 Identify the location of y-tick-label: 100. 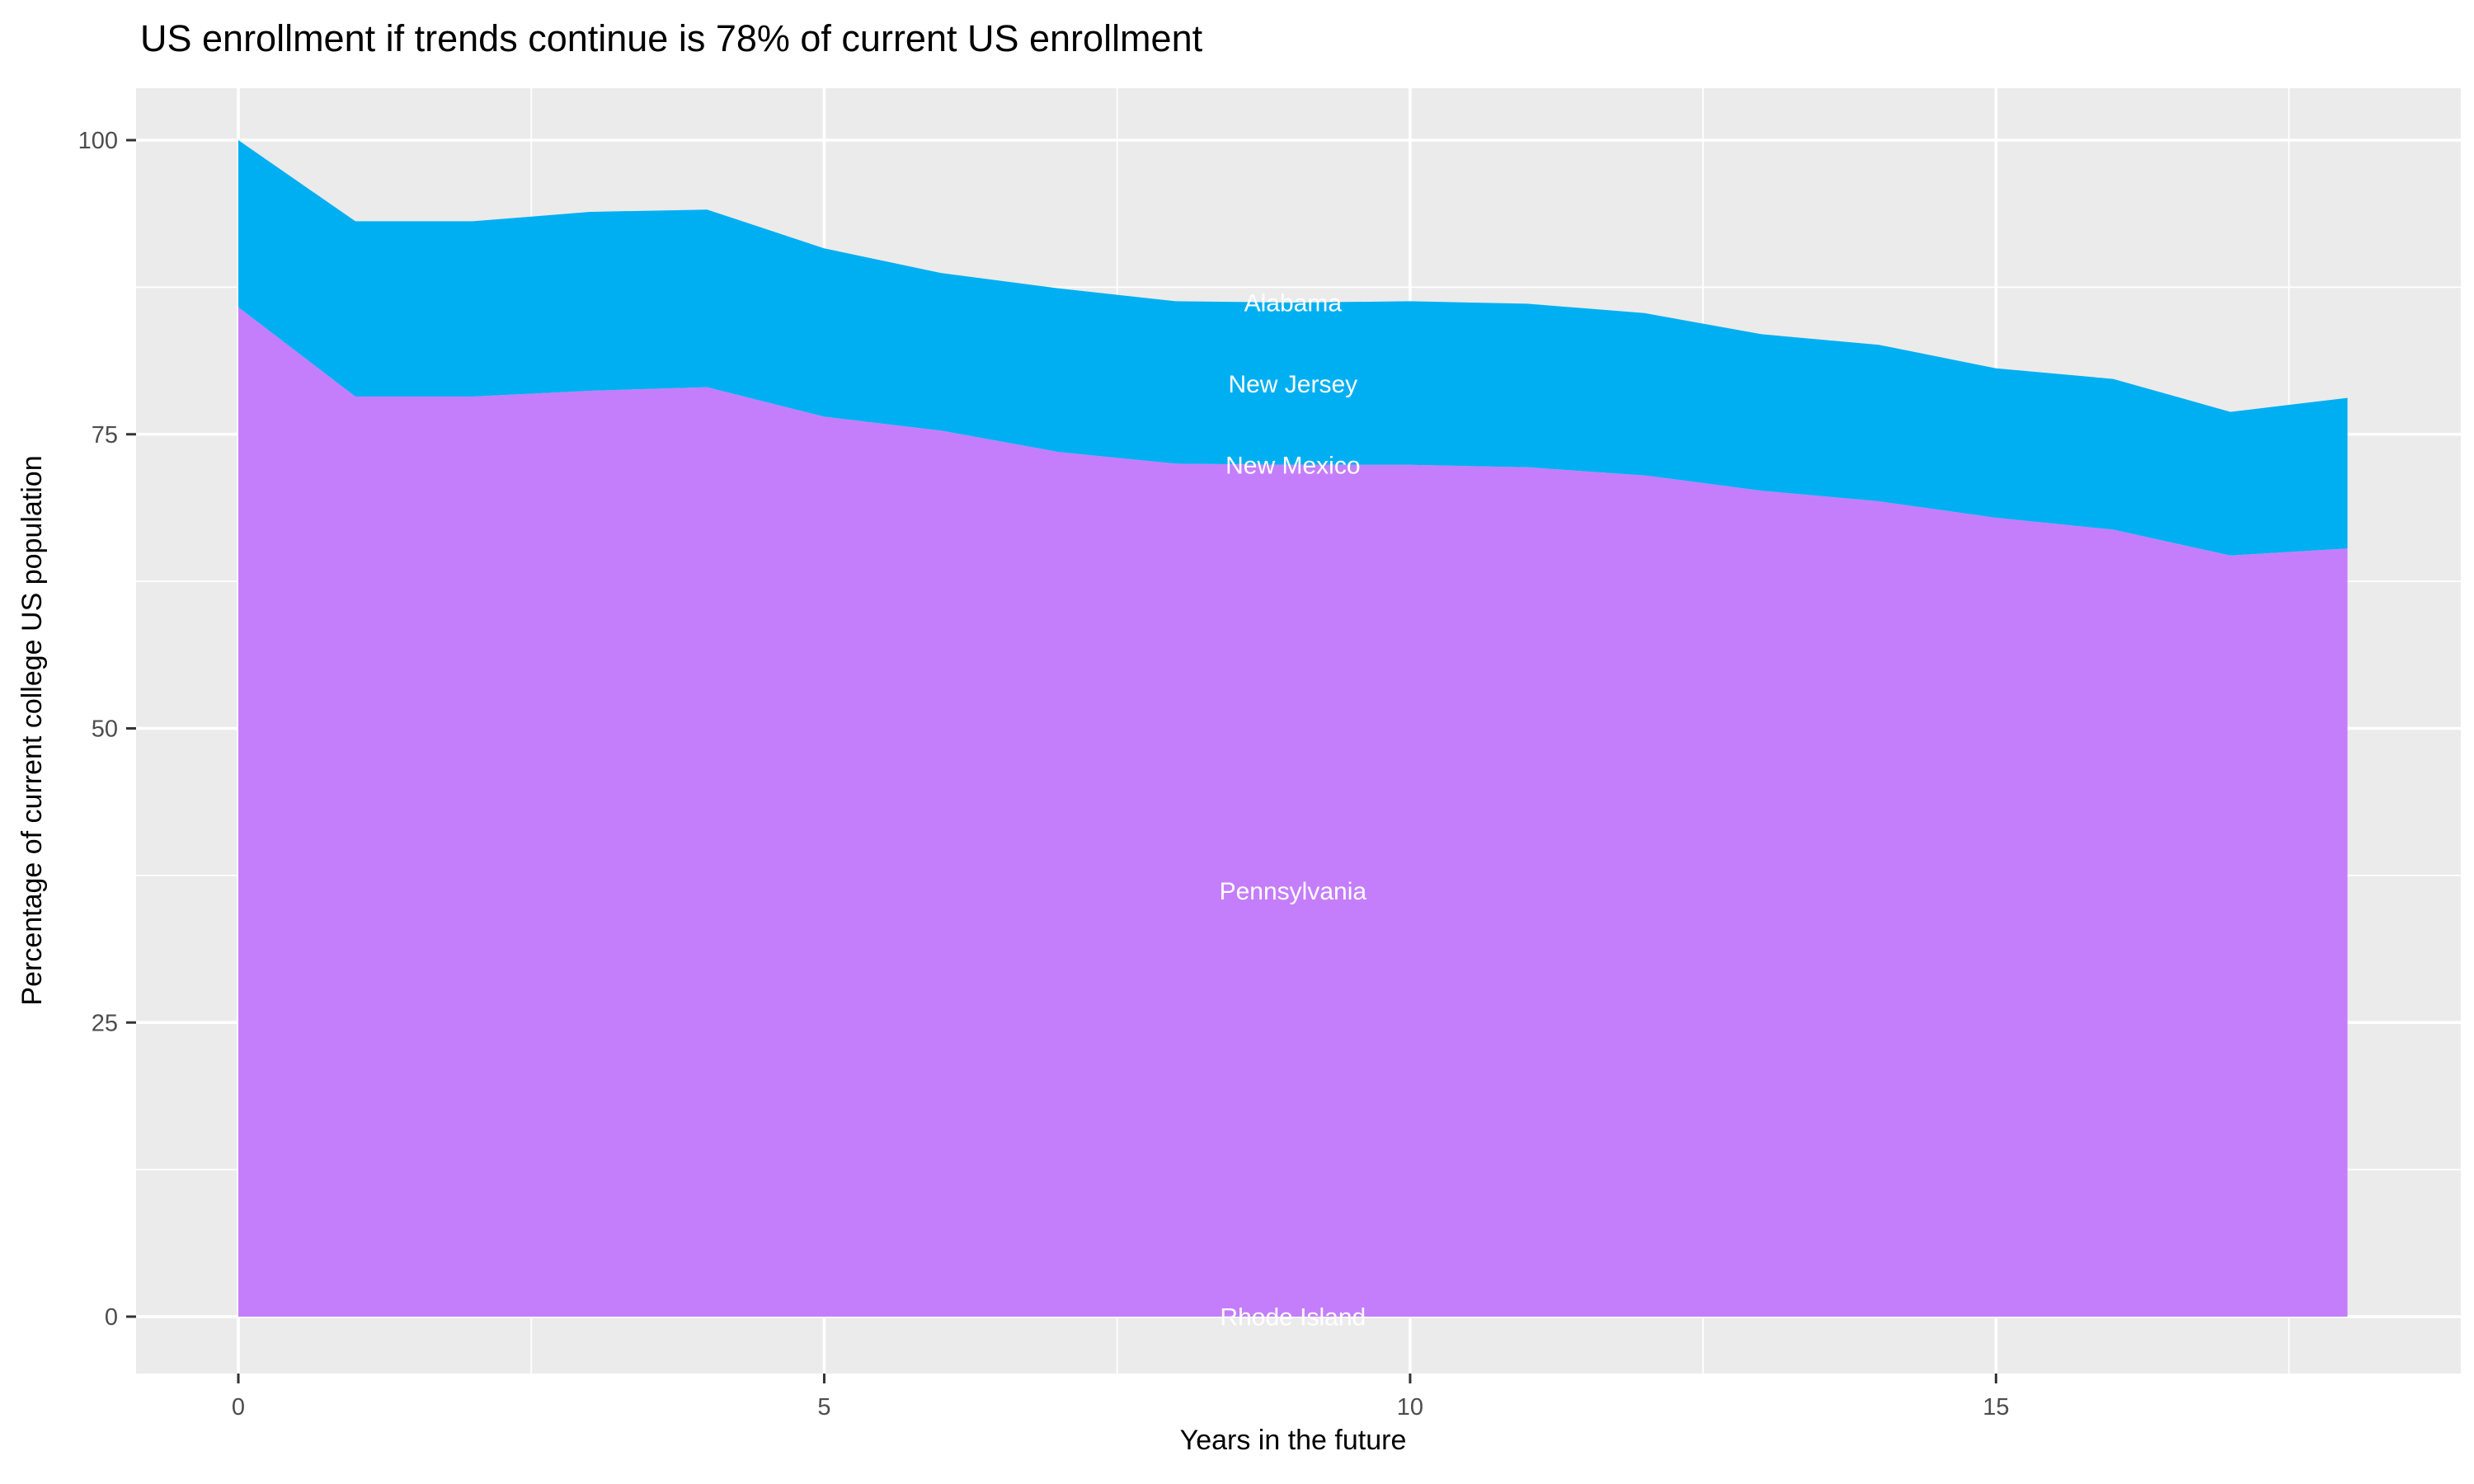
(98, 141).